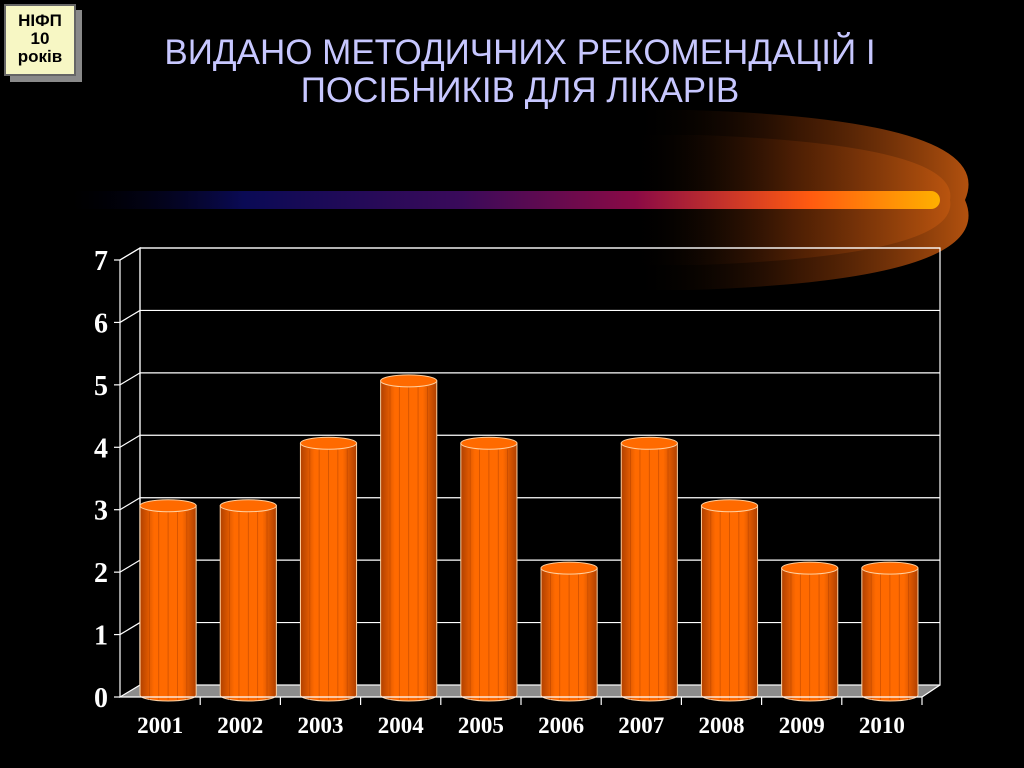  I want to click on badge-line-3: років, so click(40, 56).